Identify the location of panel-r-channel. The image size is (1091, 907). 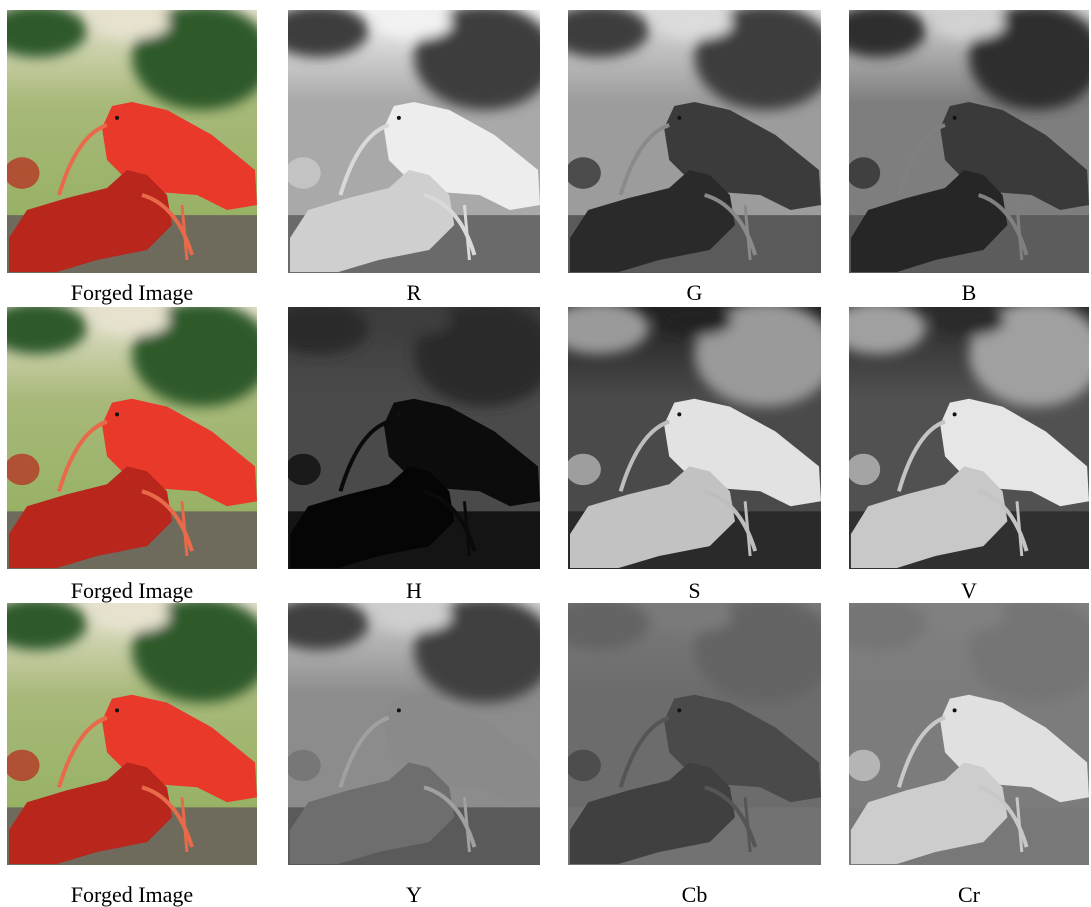
(414, 141).